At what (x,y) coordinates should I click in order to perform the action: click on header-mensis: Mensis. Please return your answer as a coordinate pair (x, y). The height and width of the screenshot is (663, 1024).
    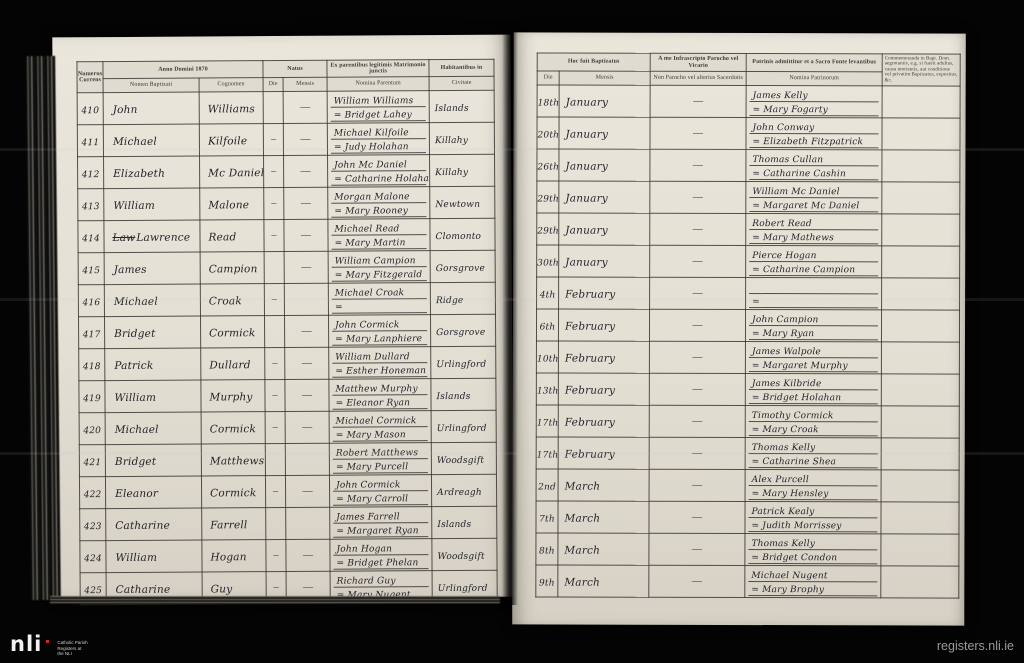
    Looking at the image, I should click on (305, 84).